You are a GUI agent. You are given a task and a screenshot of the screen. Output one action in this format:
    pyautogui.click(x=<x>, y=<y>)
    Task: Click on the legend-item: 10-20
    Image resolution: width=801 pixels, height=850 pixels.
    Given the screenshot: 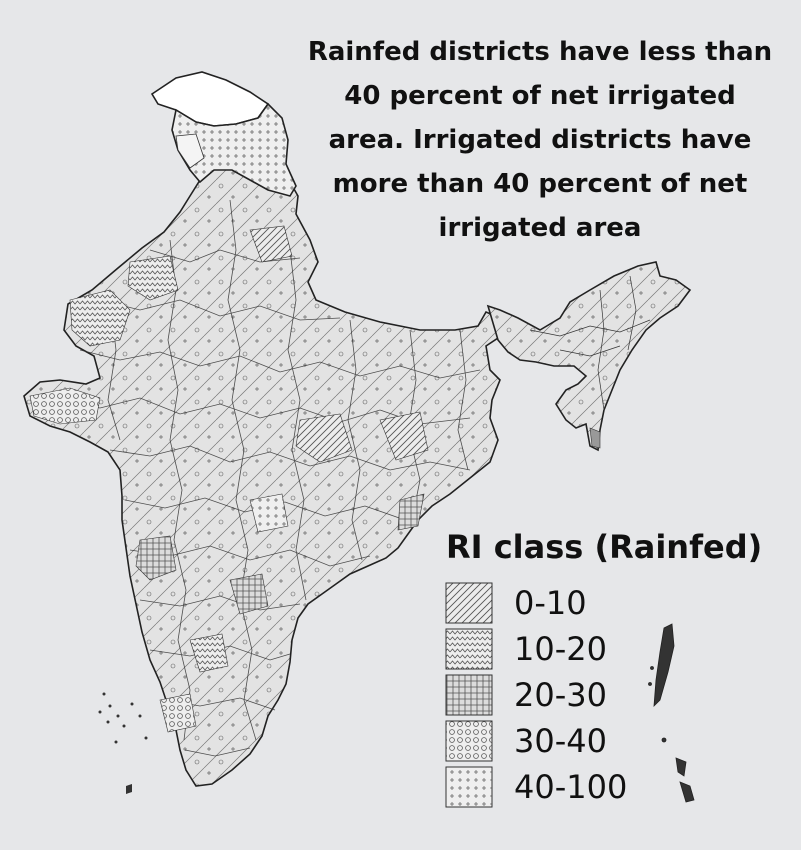 What is the action you would take?
    pyautogui.click(x=536, y=649)
    